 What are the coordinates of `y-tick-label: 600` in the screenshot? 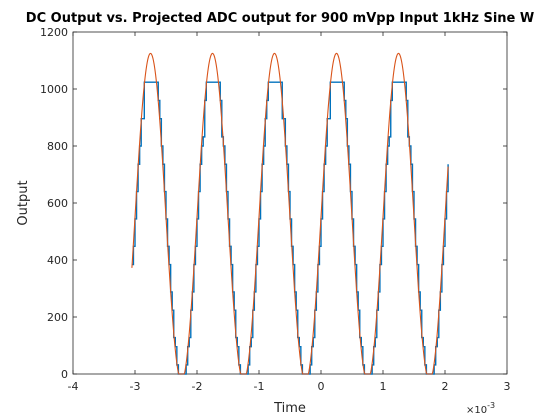 It's located at (57, 203).